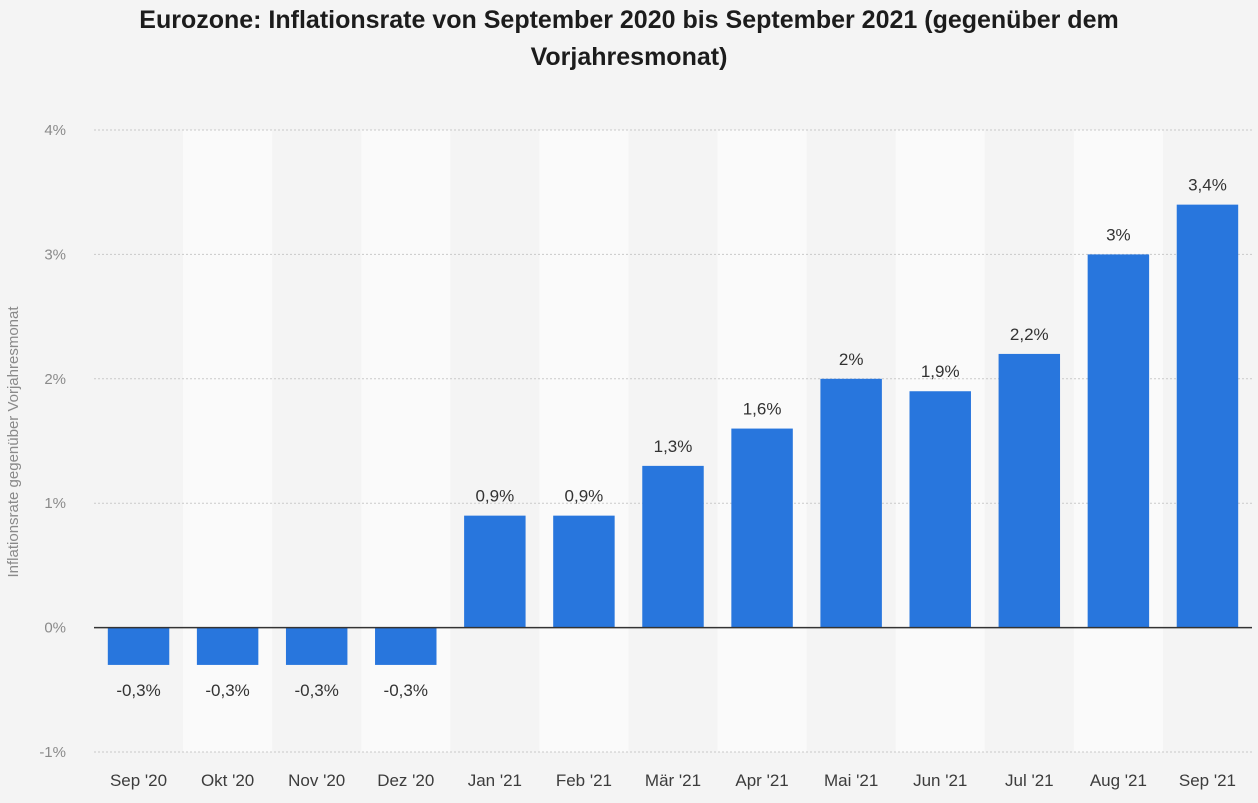 This screenshot has height=803, width=1258. What do you see at coordinates (316, 780) in the screenshot?
I see `x-tick-label: Nov '20` at bounding box center [316, 780].